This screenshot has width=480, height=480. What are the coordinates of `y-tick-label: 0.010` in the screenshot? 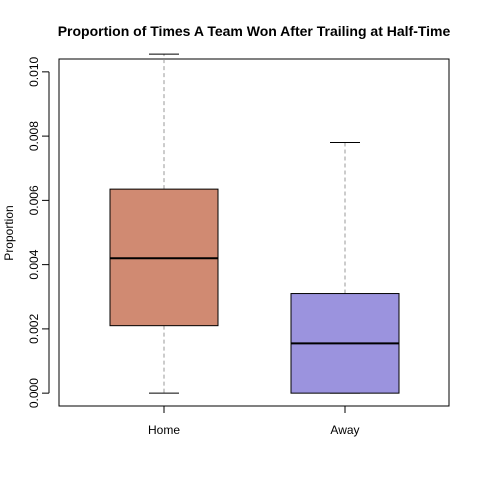 It's located at (34, 72).